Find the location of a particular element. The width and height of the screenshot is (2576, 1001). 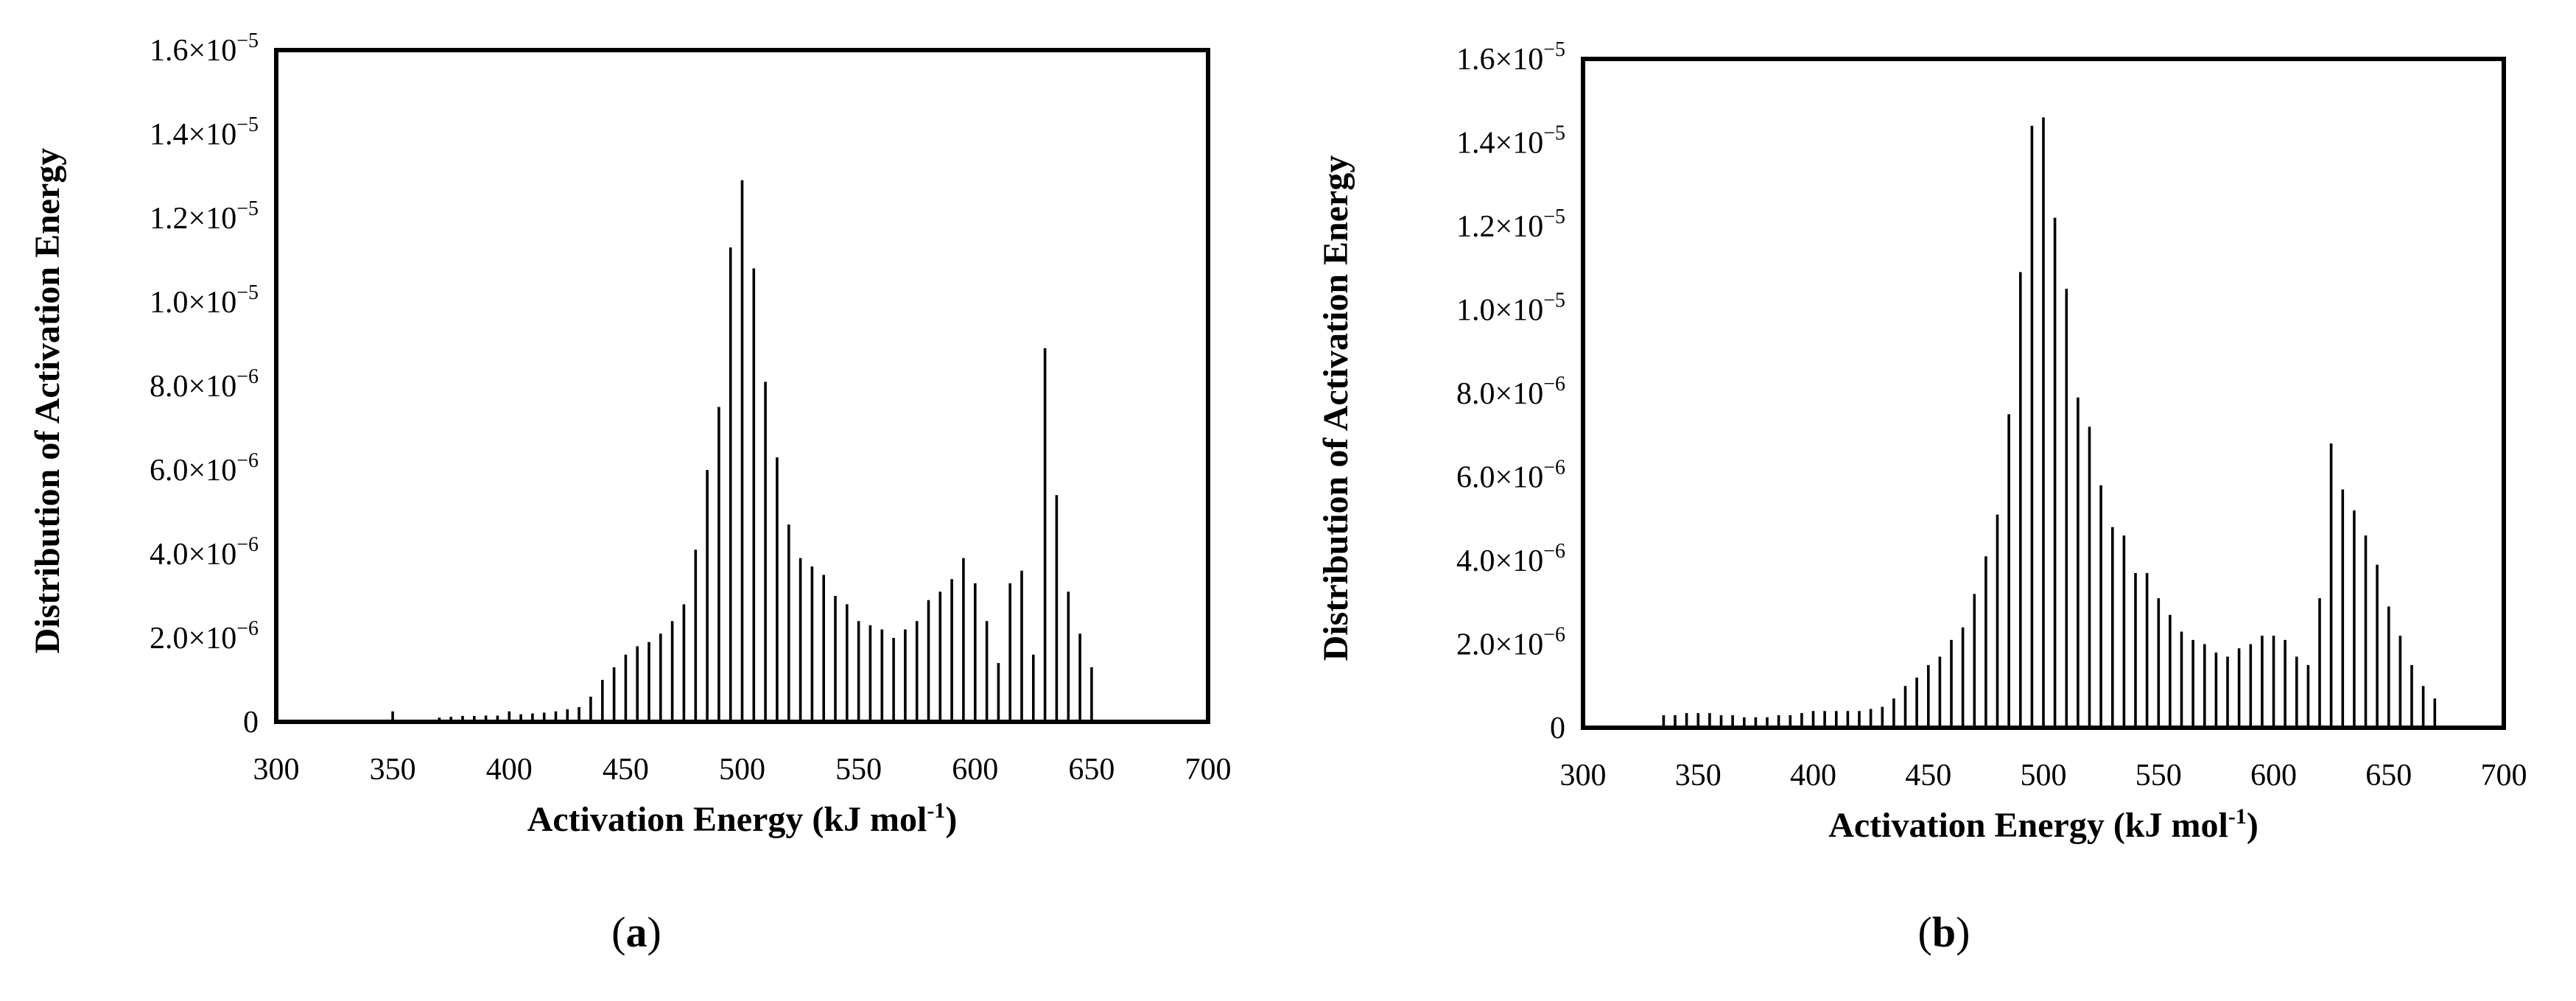

chart-a-ytick-1: 2.0×10⁻⁶ is located at coordinates (205, 636).